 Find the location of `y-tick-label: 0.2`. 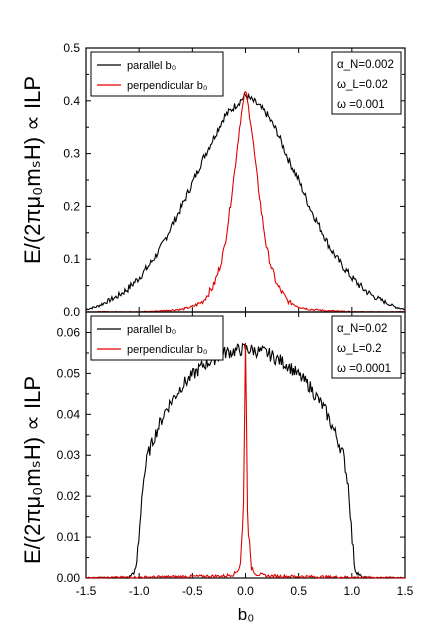

y-tick-label: 0.2 is located at coordinates (71, 206).